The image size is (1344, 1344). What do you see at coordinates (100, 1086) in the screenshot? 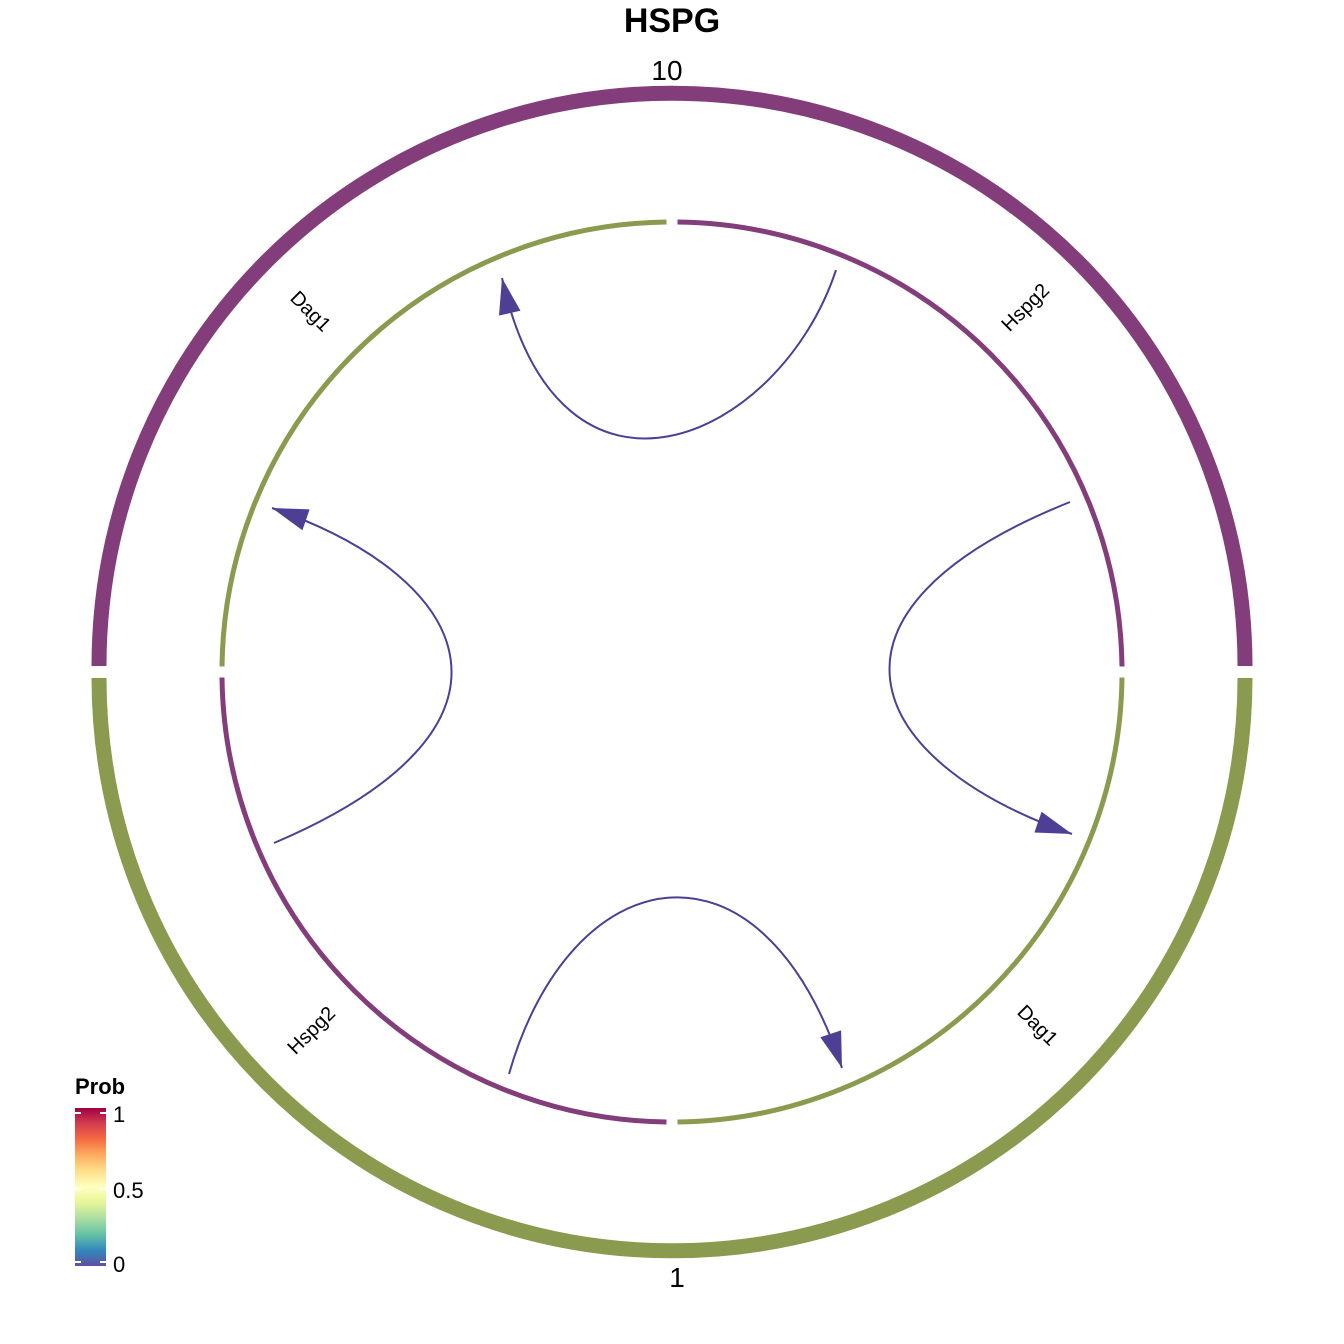
I see `legend-title: Prob` at bounding box center [100, 1086].